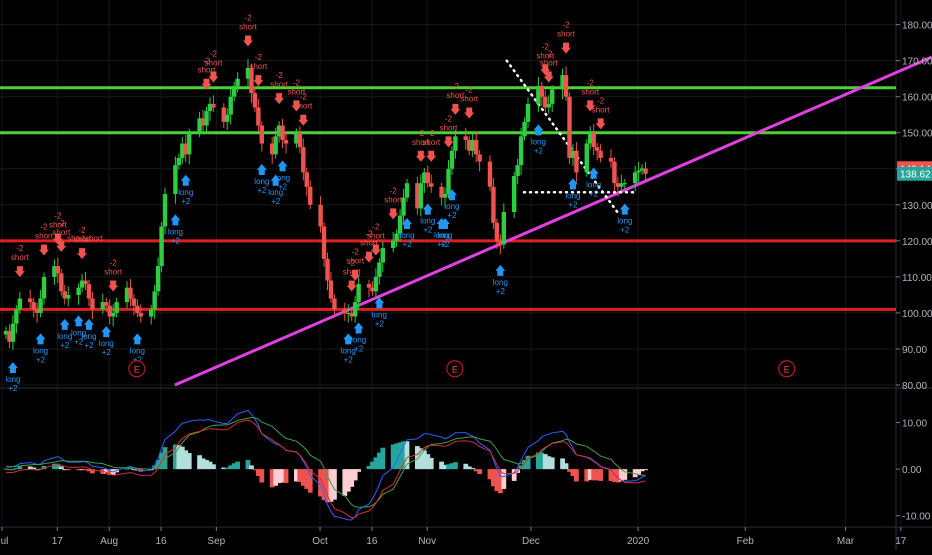  Describe the element at coordinates (455, 369) in the screenshot. I see `earnings-letter: E` at that location.